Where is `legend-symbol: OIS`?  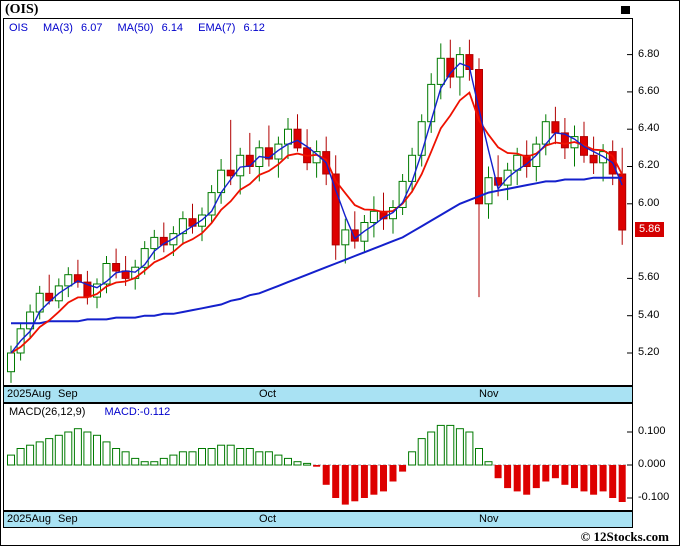
legend-symbol: OIS is located at coordinates (18, 28).